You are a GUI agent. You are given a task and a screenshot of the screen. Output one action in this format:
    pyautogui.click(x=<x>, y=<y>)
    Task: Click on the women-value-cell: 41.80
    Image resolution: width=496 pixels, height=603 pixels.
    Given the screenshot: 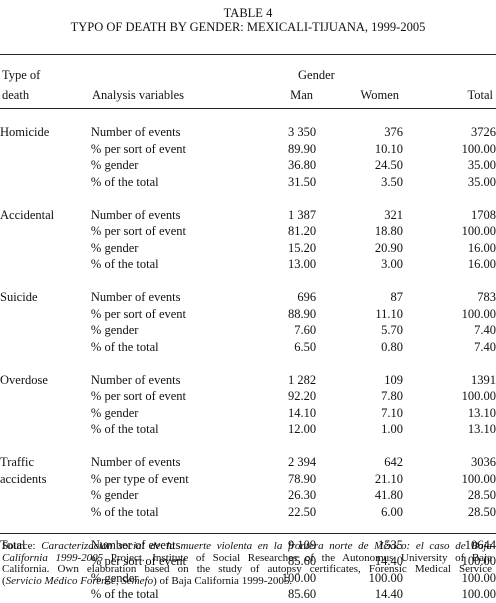 What is the action you would take?
    pyautogui.click(x=389, y=495)
    